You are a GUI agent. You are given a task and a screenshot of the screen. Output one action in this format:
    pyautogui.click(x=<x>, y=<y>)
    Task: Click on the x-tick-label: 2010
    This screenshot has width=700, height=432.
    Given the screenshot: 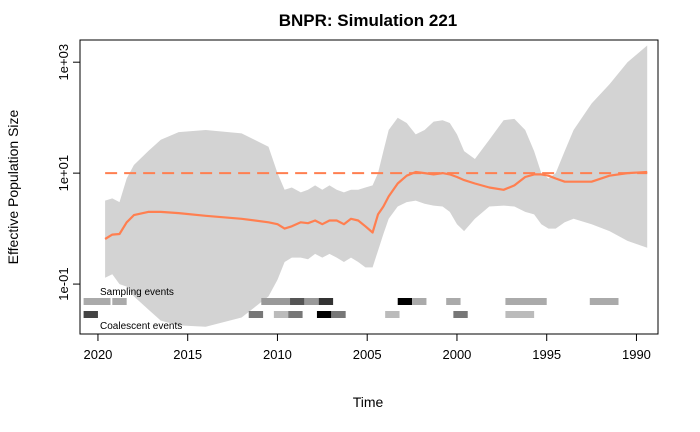 What is the action you would take?
    pyautogui.click(x=277, y=354)
    